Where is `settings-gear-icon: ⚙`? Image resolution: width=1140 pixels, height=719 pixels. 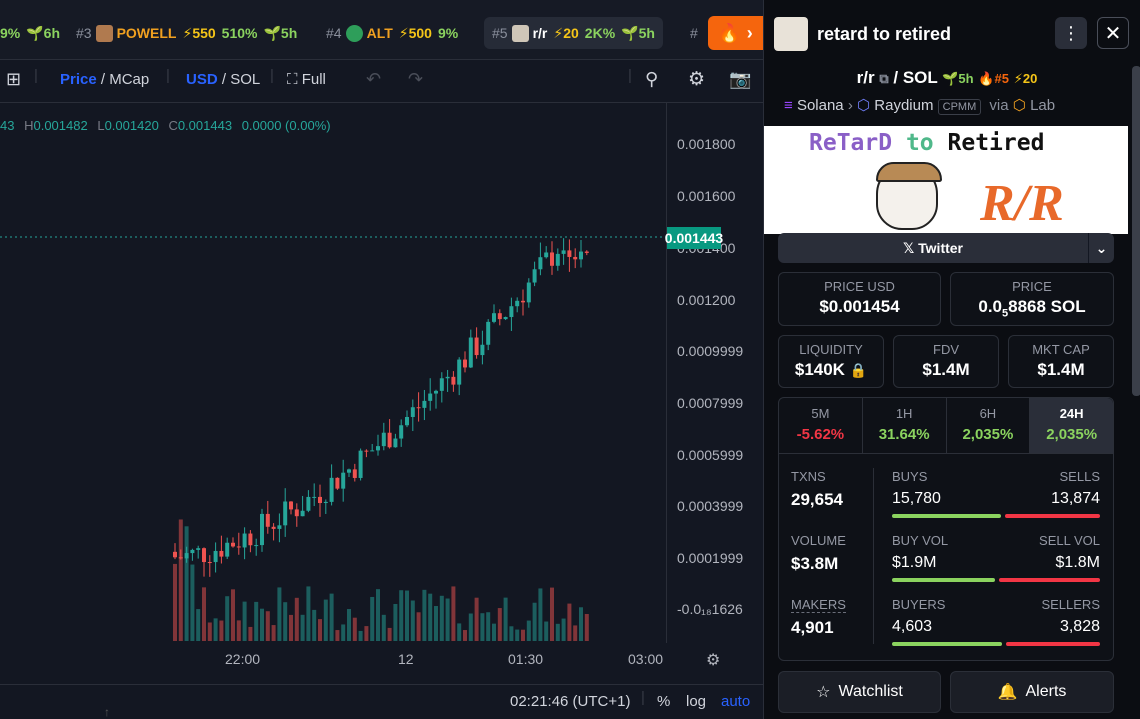 settings-gear-icon: ⚙ is located at coordinates (697, 79).